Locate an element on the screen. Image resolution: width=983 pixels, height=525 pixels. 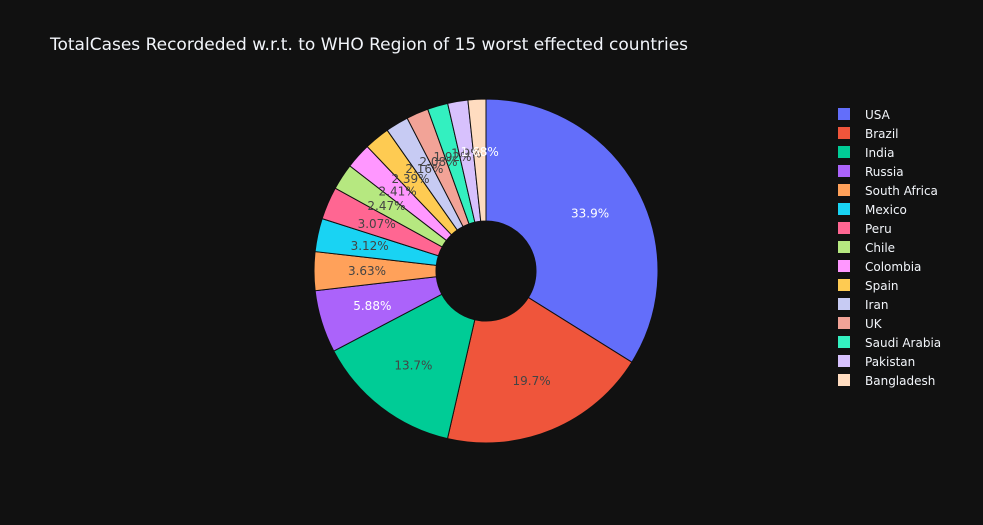
slice-label-mexico: 3.12% is located at coordinates (370, 246).